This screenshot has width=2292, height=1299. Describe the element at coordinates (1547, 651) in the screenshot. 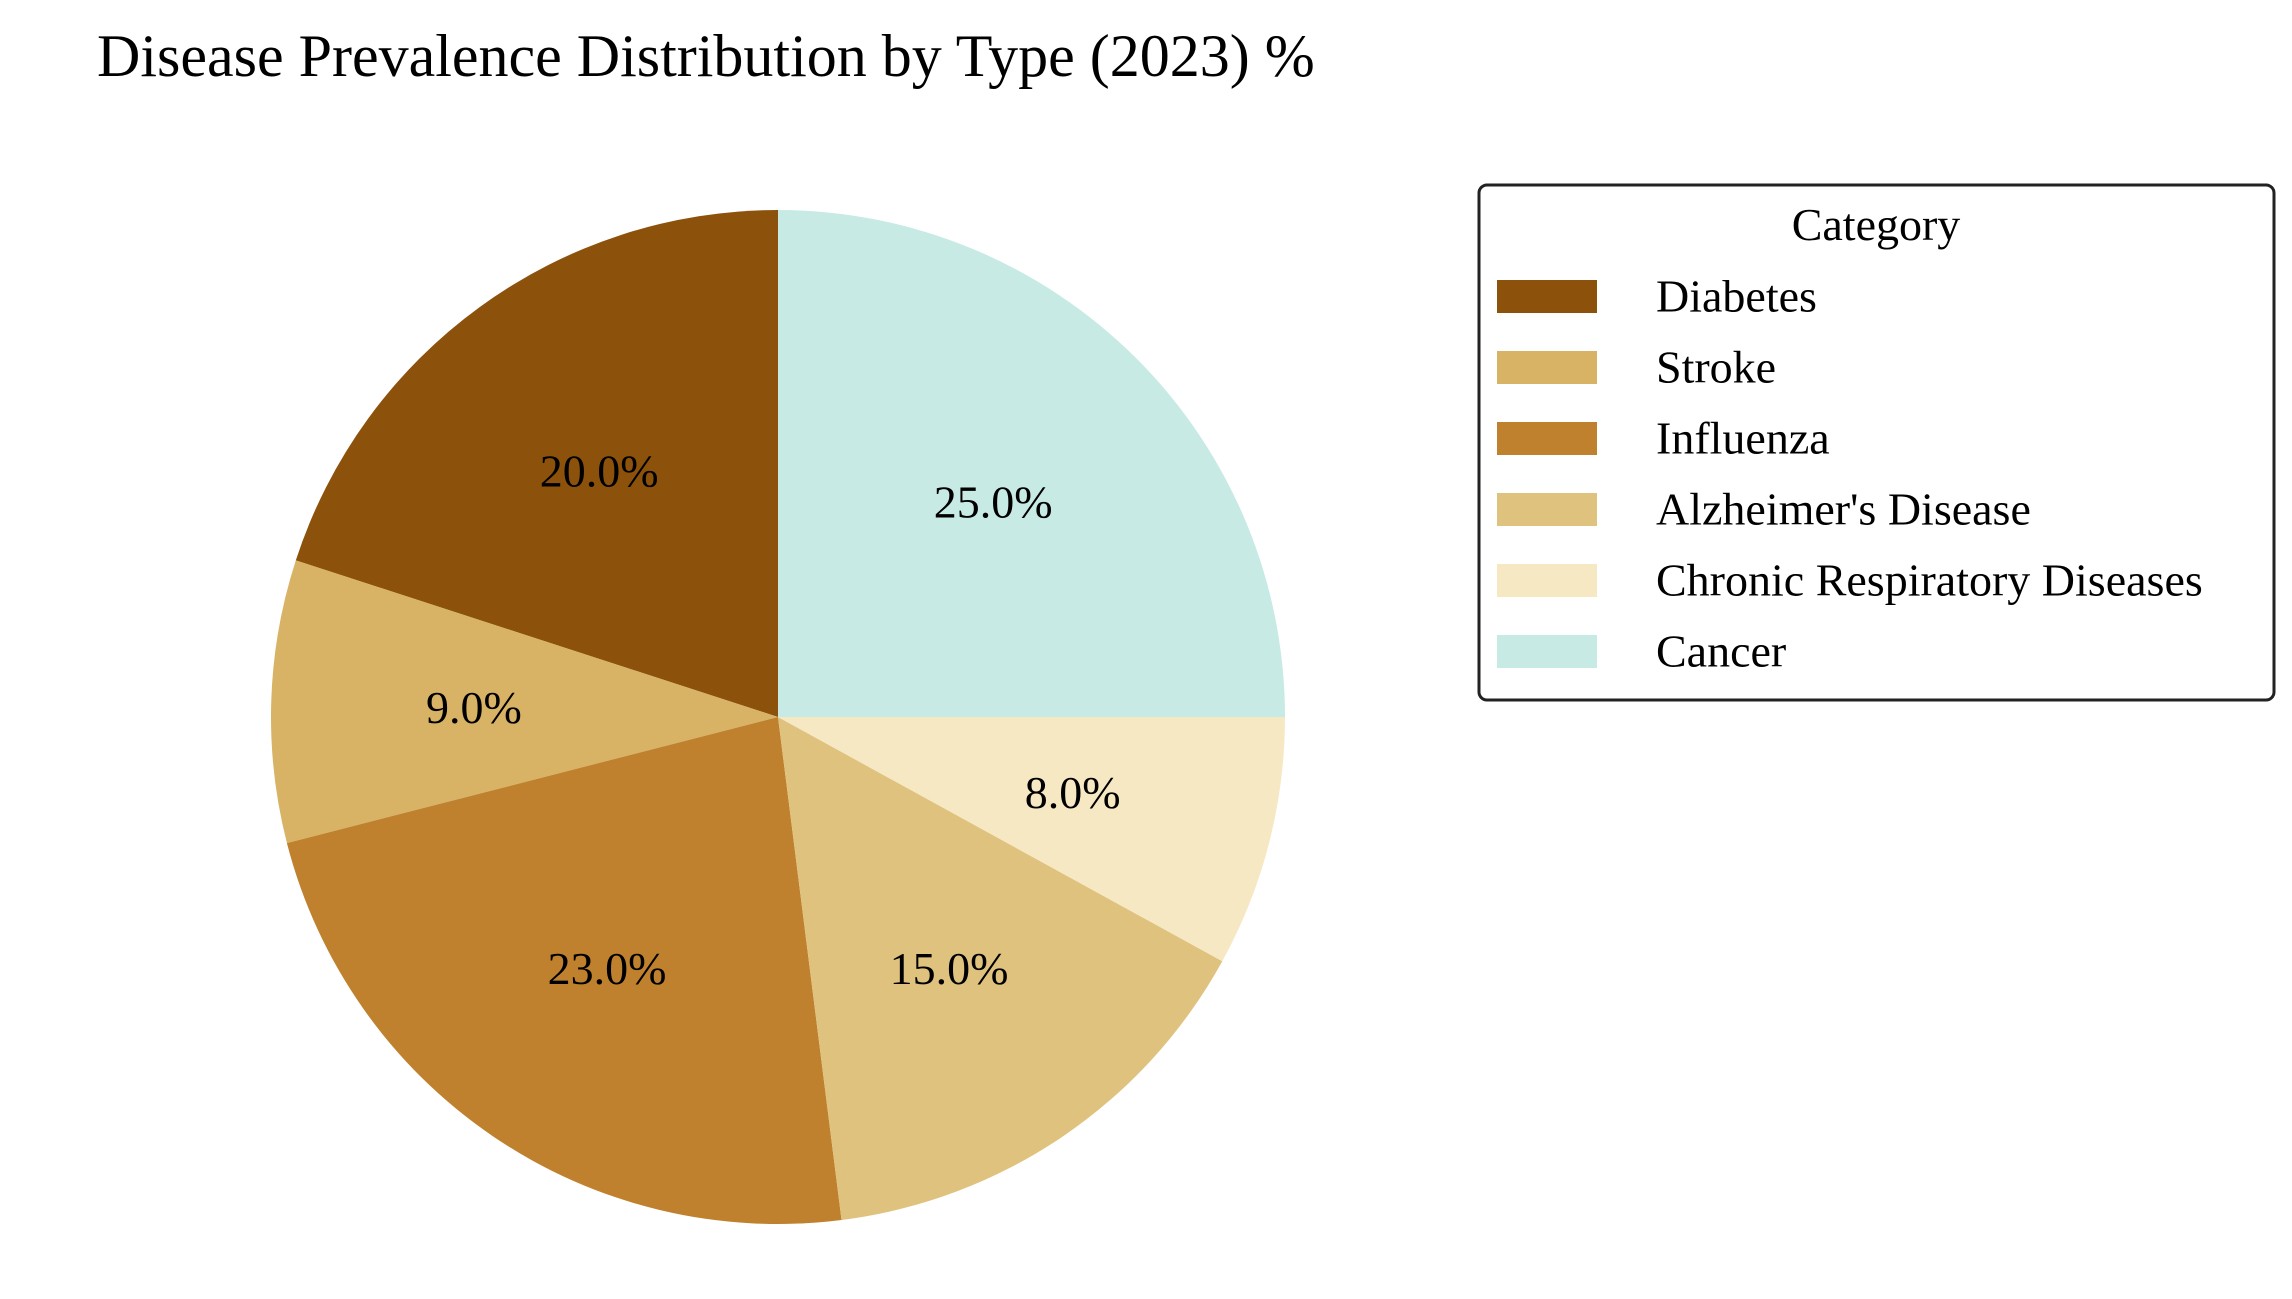

I see `legend-swatch-cancer` at that location.